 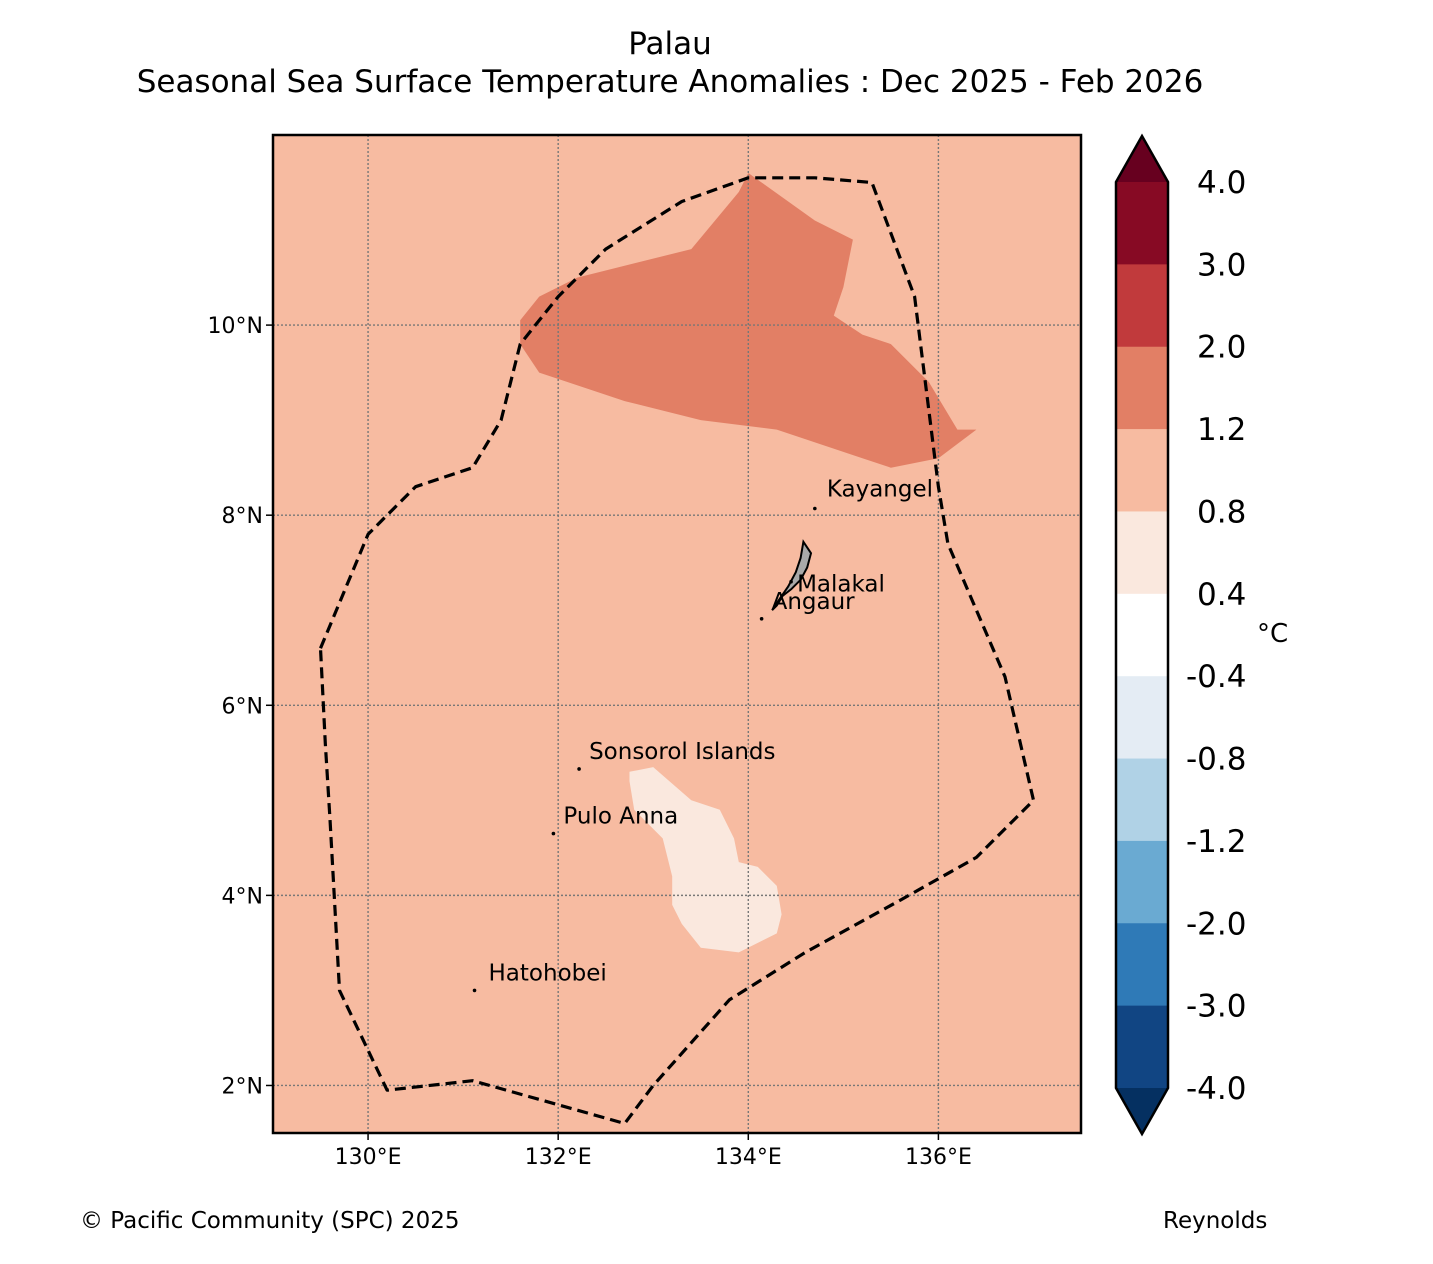 I want to click on lon-tick-label: 132°E, so click(x=558, y=1157).